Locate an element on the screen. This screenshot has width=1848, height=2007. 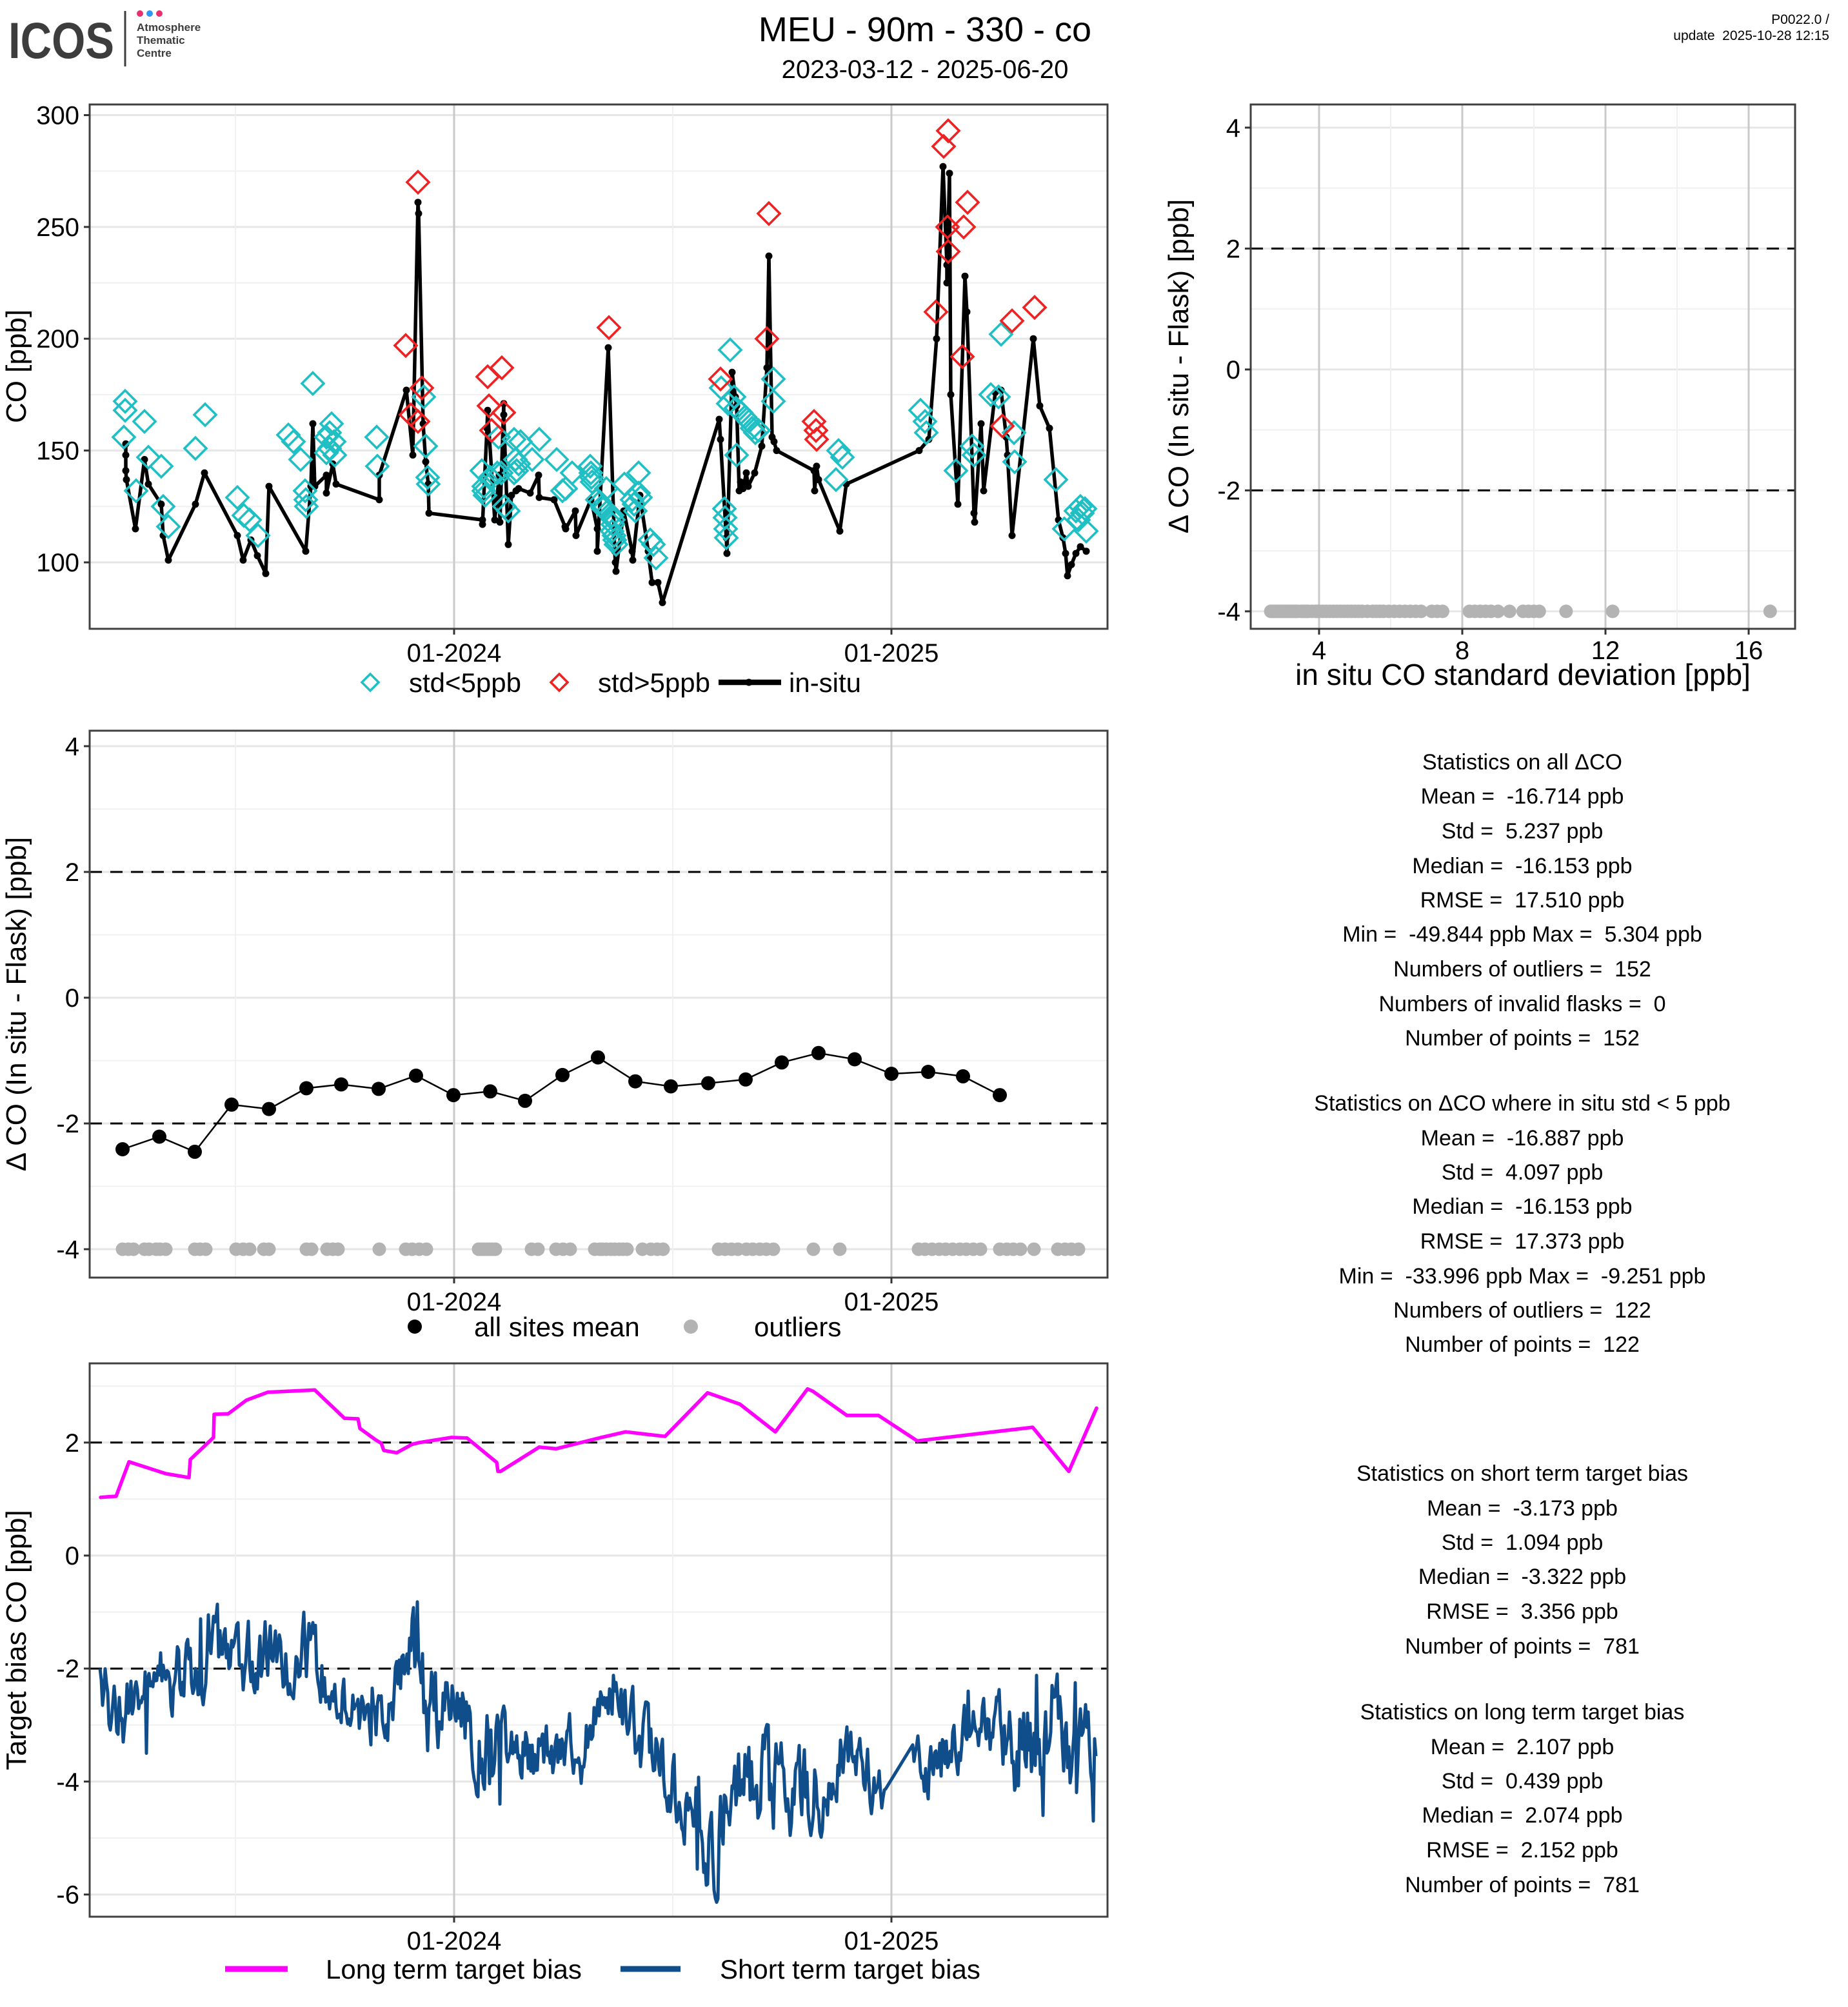
svg-text: Median = -3.322 ppb is located at coordinates (1522, 1577).